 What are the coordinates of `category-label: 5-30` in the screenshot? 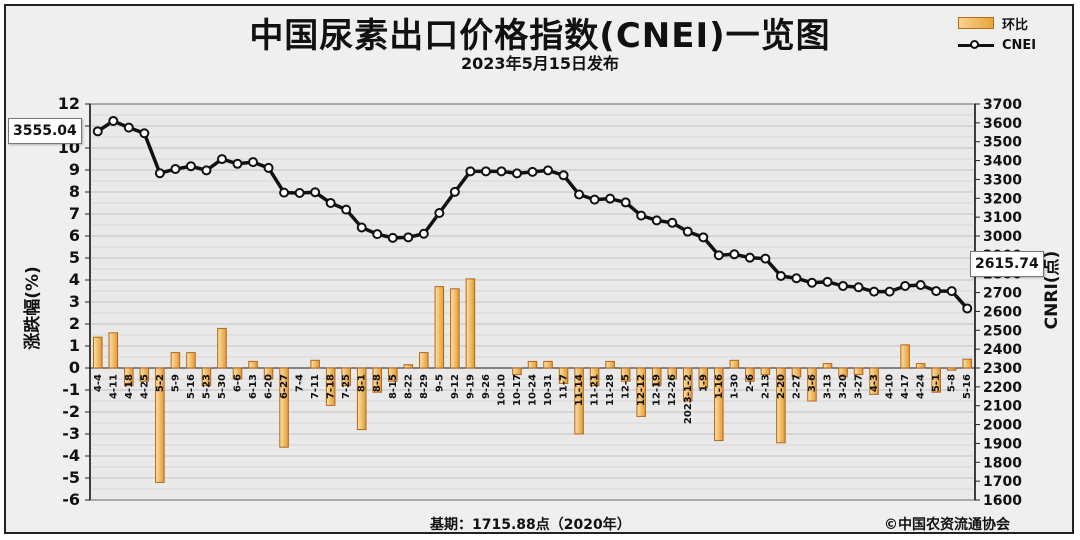 It's located at (222, 386).